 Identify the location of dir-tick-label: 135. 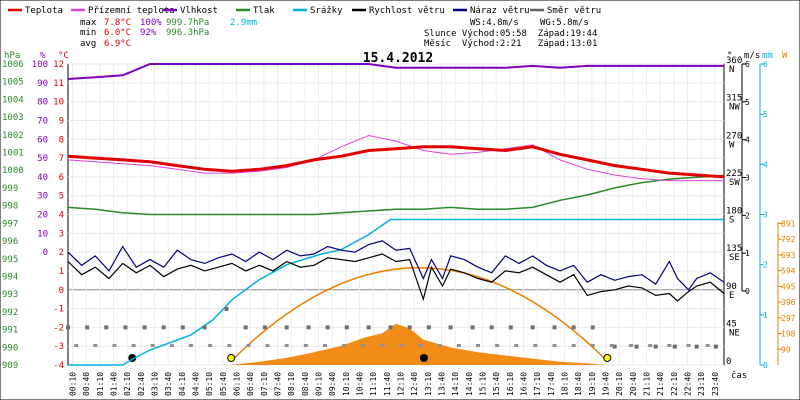
(734, 249).